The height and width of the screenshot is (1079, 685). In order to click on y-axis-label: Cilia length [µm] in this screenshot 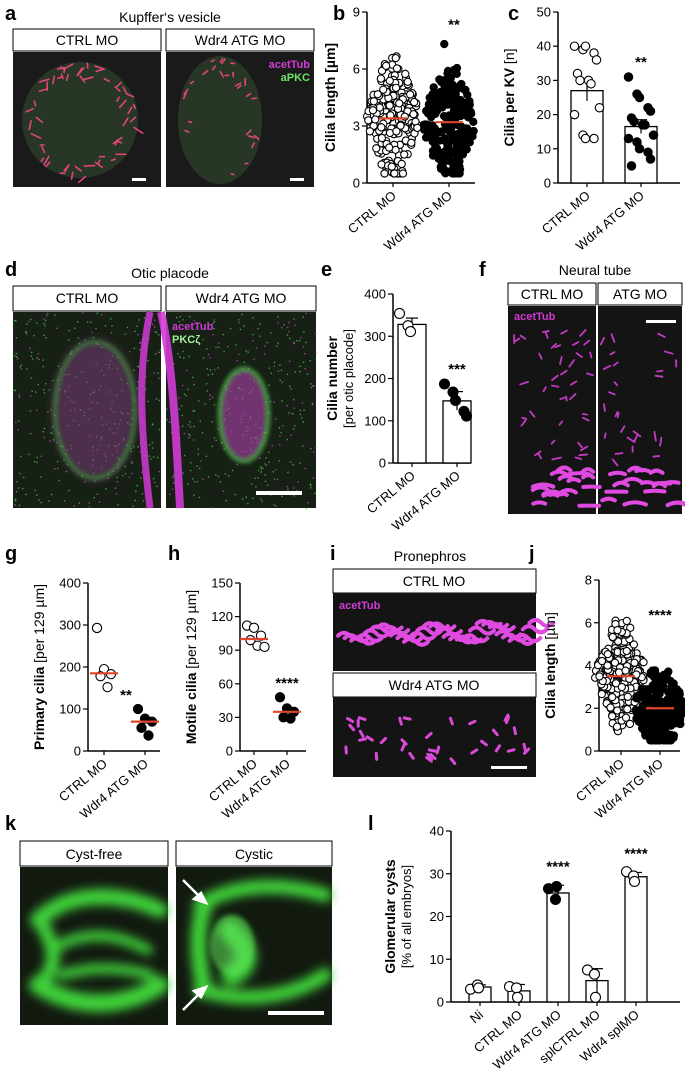, I will do `click(550, 665)`.